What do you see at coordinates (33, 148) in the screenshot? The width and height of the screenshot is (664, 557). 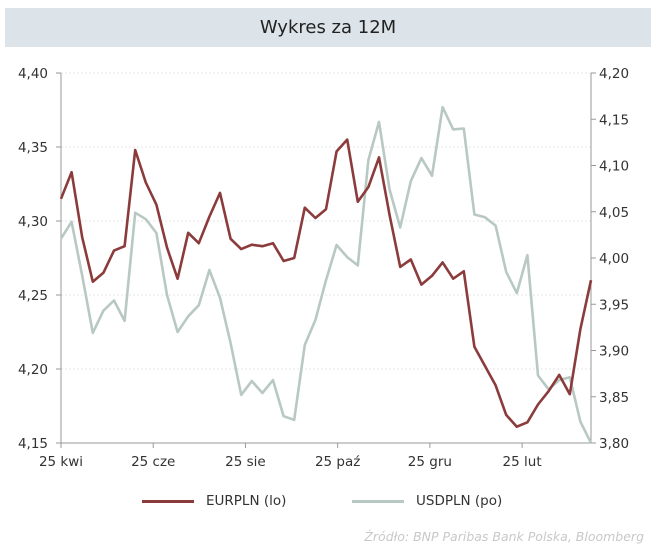 I see `left-tick-label: 4,35` at bounding box center [33, 148].